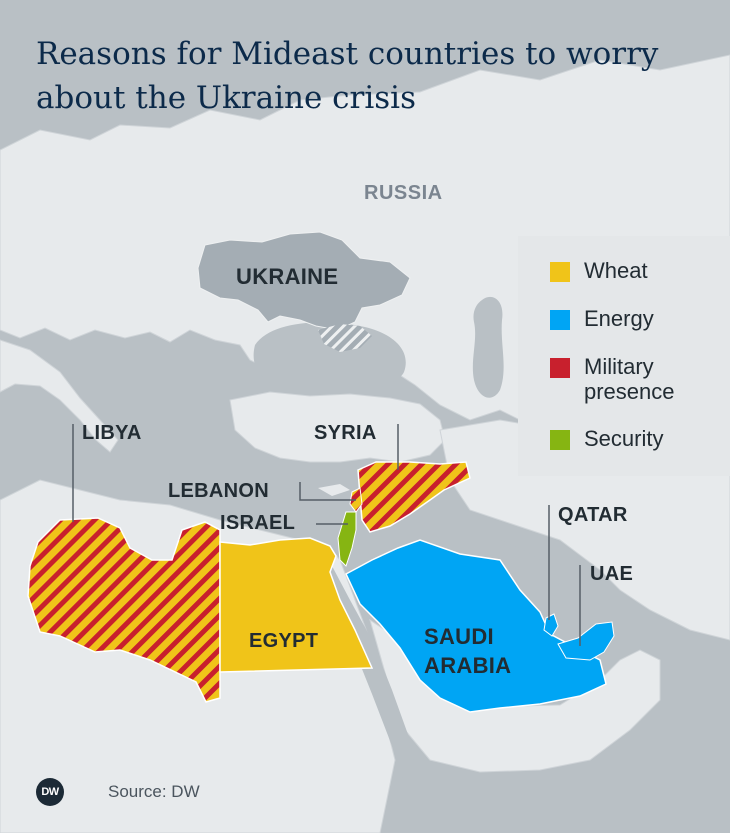 The image size is (730, 833). I want to click on label-uae: UAE, so click(612, 574).